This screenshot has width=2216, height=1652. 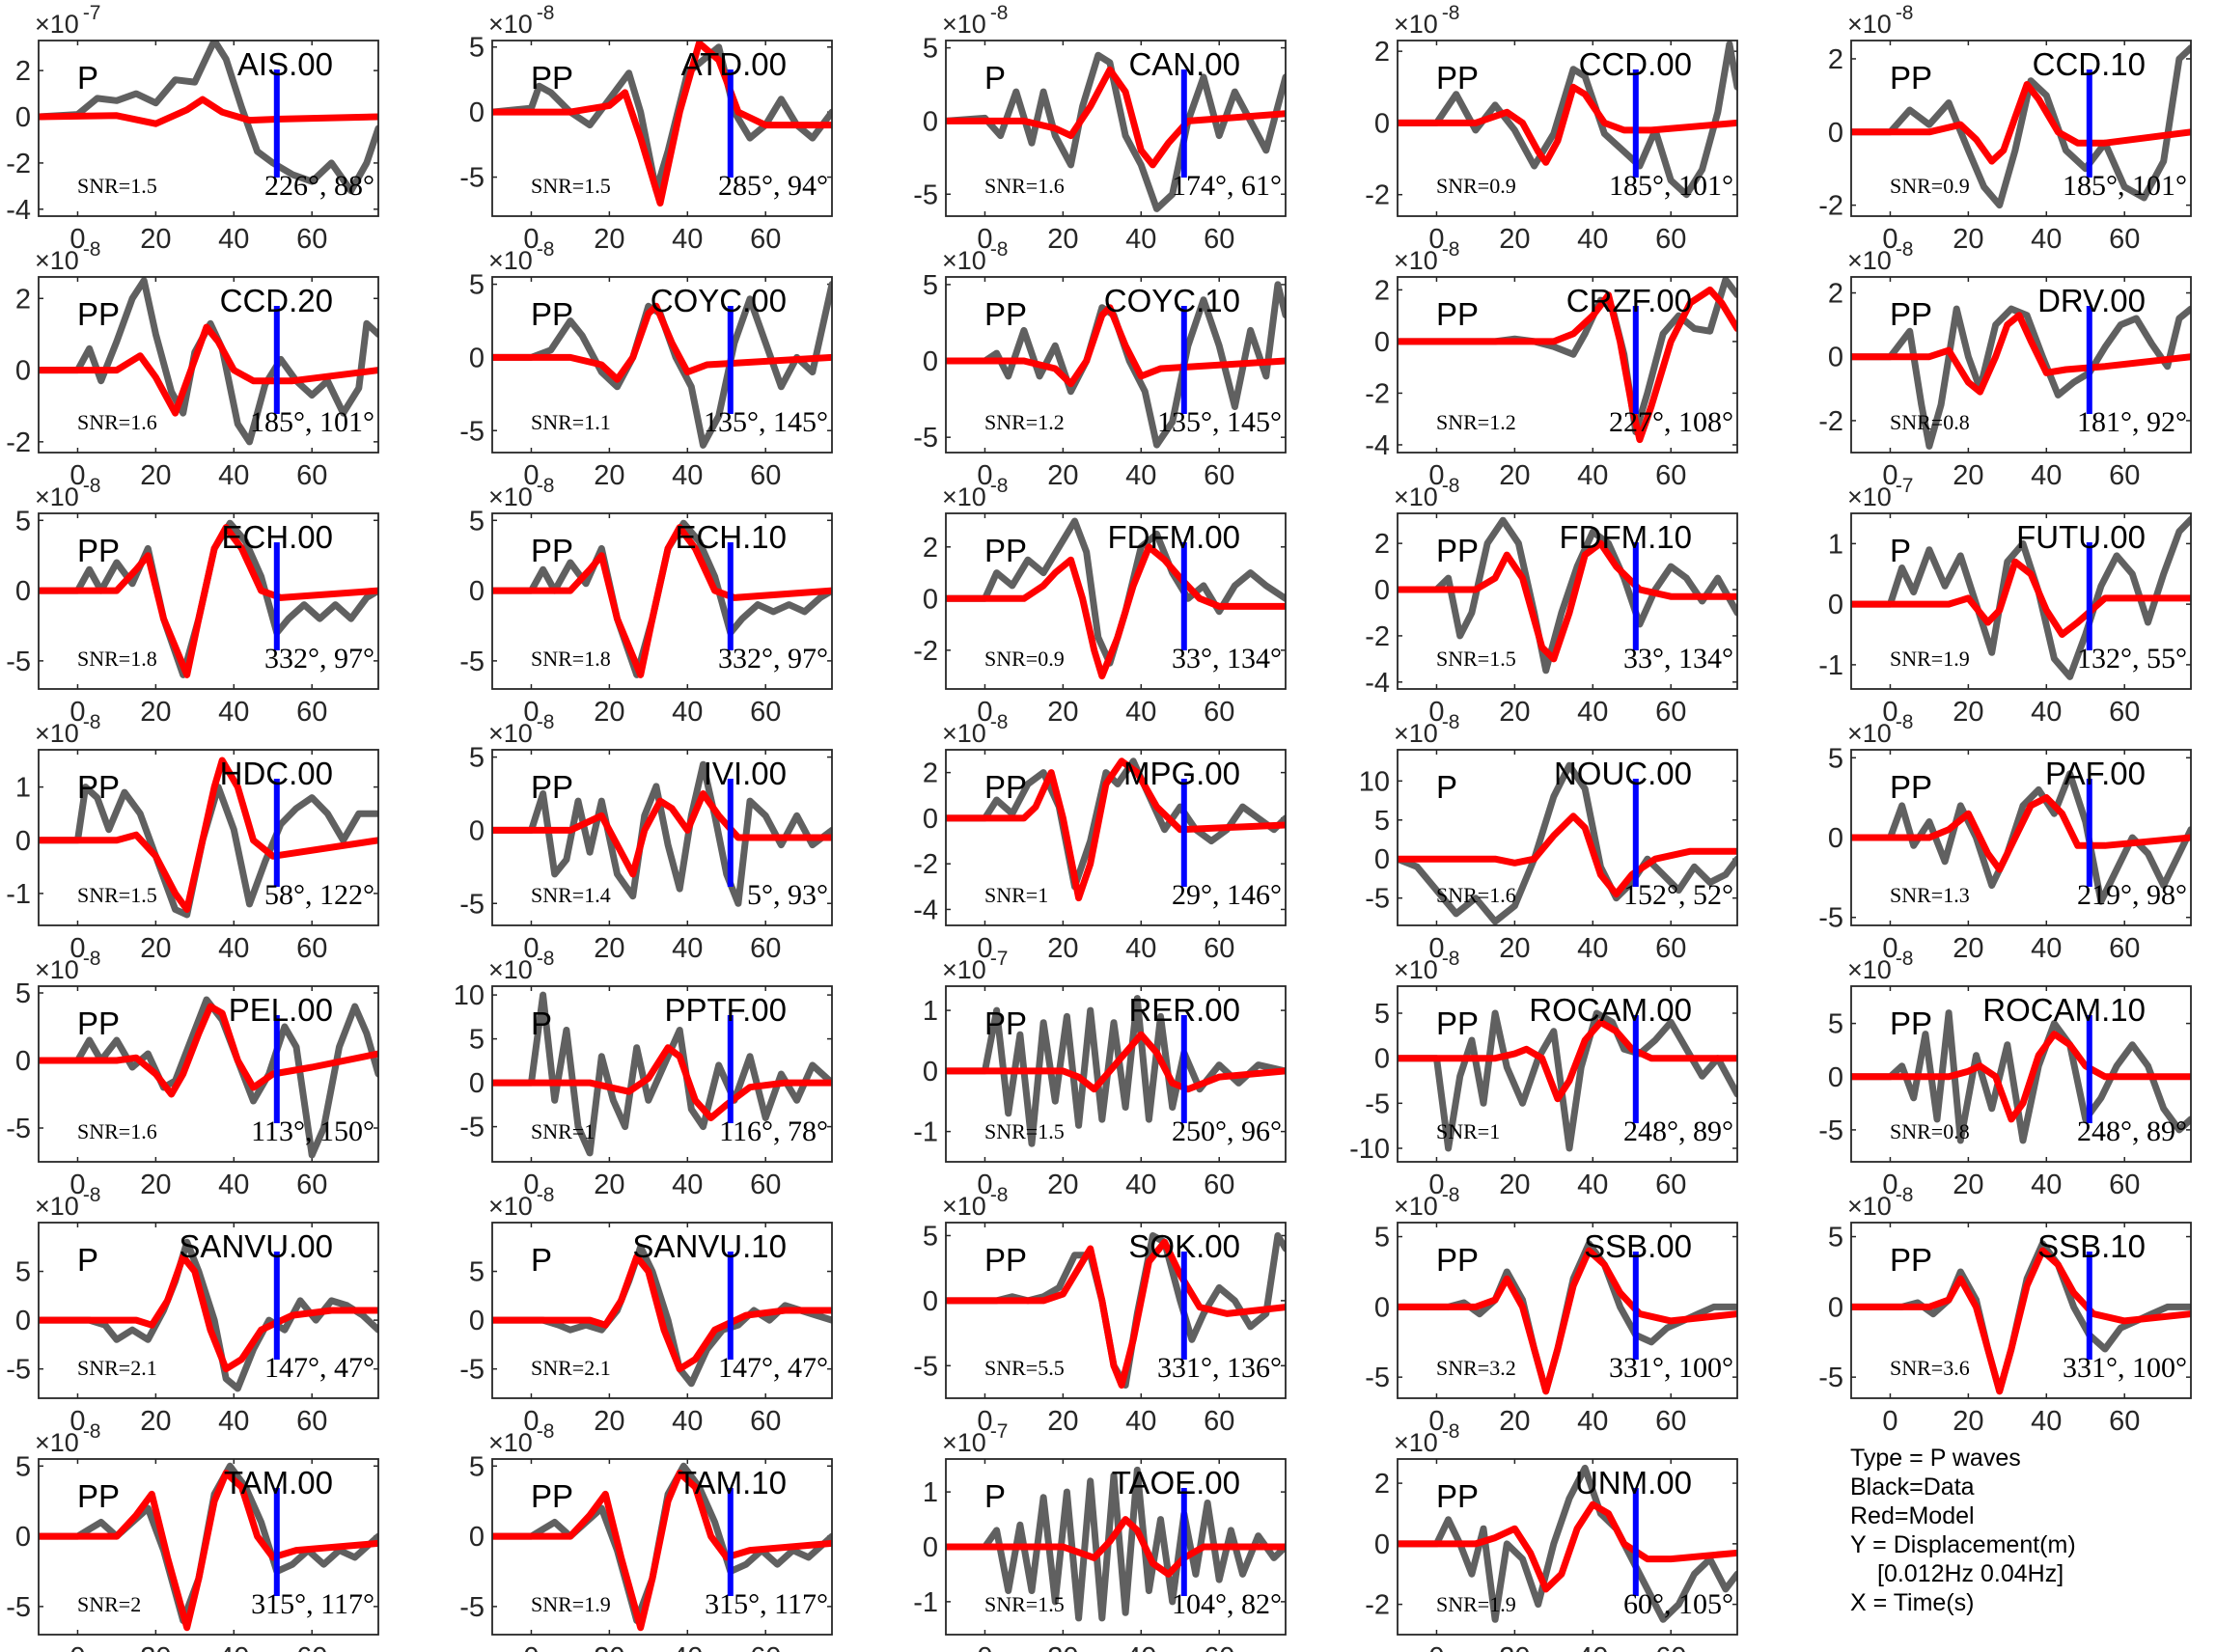 What do you see at coordinates (1963, 1544) in the screenshot?
I see `legend-y: Y = Displacement(m)` at bounding box center [1963, 1544].